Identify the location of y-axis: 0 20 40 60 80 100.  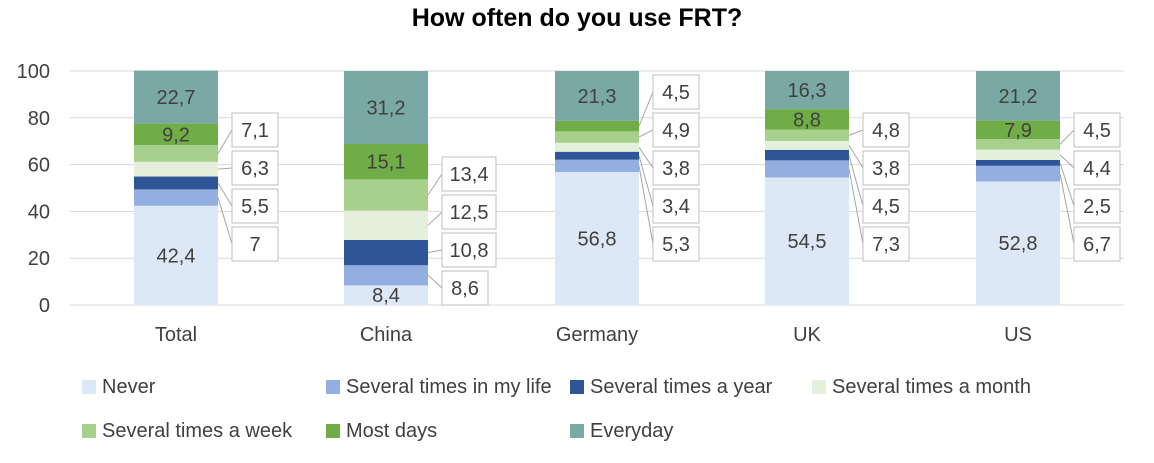
(33, 189).